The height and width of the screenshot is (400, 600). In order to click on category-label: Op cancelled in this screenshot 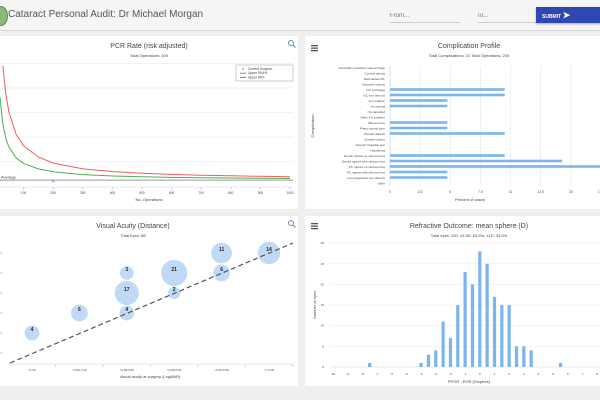, I will do `click(376, 112)`.